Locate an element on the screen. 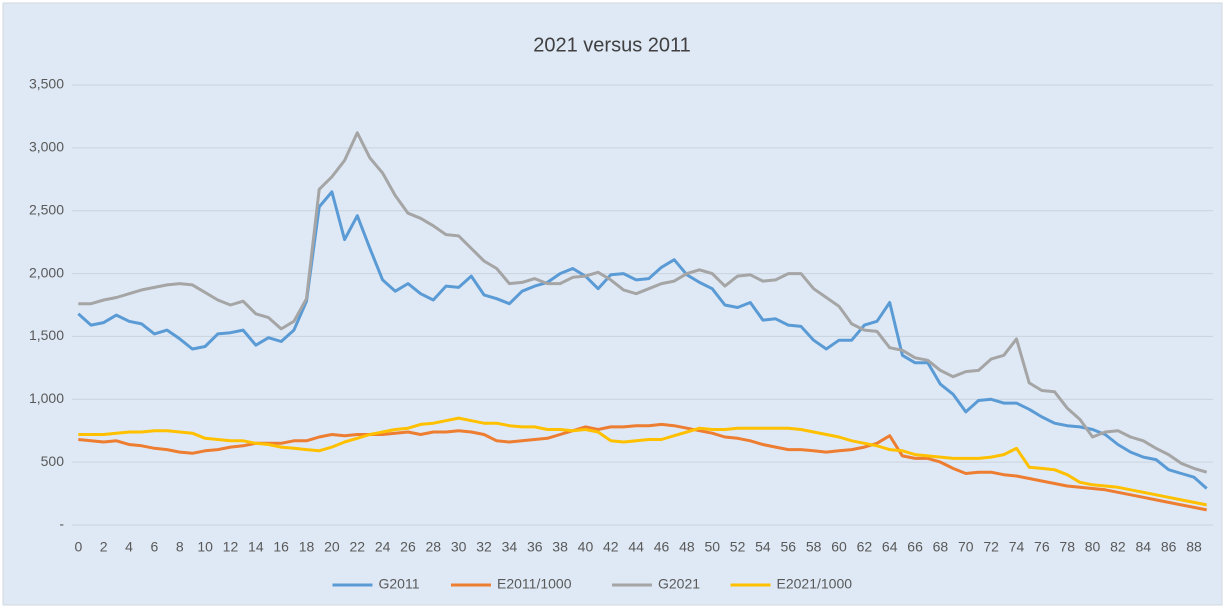 Image resolution: width=1225 pixels, height=608 pixels. x-tick-label: 8 is located at coordinates (180, 547).